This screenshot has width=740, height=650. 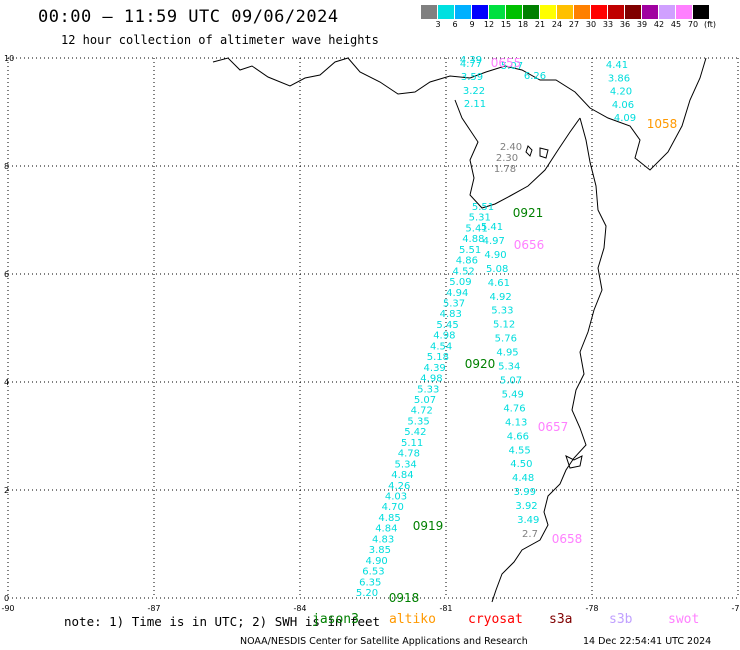 What do you see at coordinates (454, 304) in the screenshot?
I see `wave-height-value: 5.37` at bounding box center [454, 304].